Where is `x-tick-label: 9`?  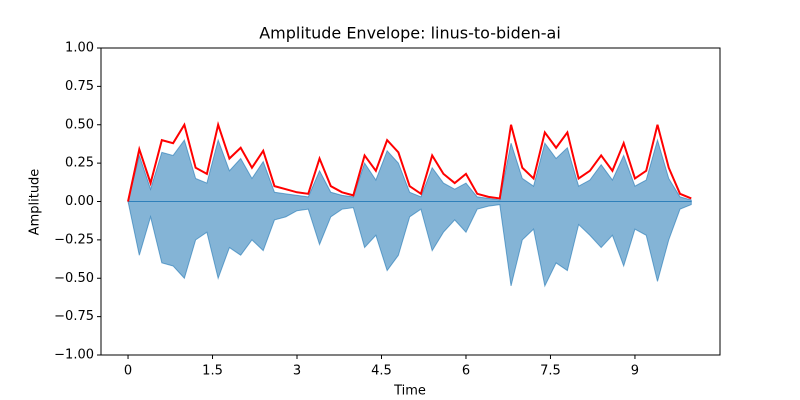 x-tick-label: 9 is located at coordinates (635, 371).